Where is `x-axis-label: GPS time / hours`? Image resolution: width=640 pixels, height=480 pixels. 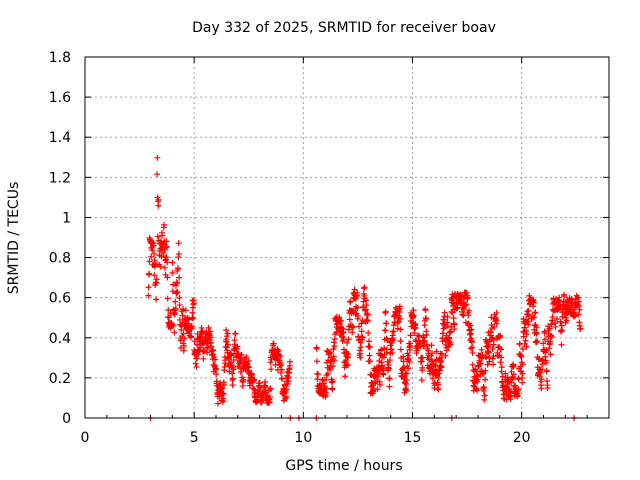 x-axis-label: GPS time / hours is located at coordinates (343, 466).